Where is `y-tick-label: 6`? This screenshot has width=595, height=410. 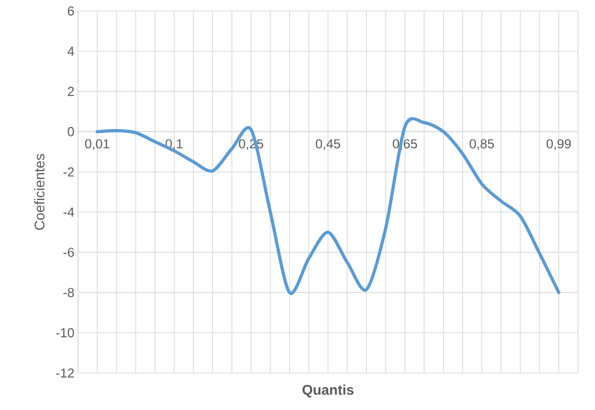 y-tick-label: 6 is located at coordinates (71, 11).